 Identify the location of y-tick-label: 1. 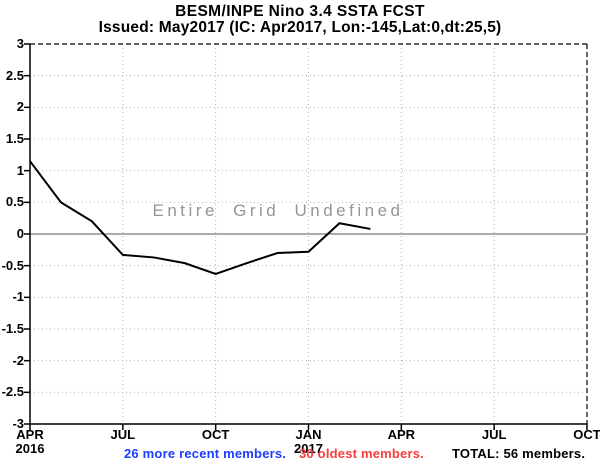
(20, 170).